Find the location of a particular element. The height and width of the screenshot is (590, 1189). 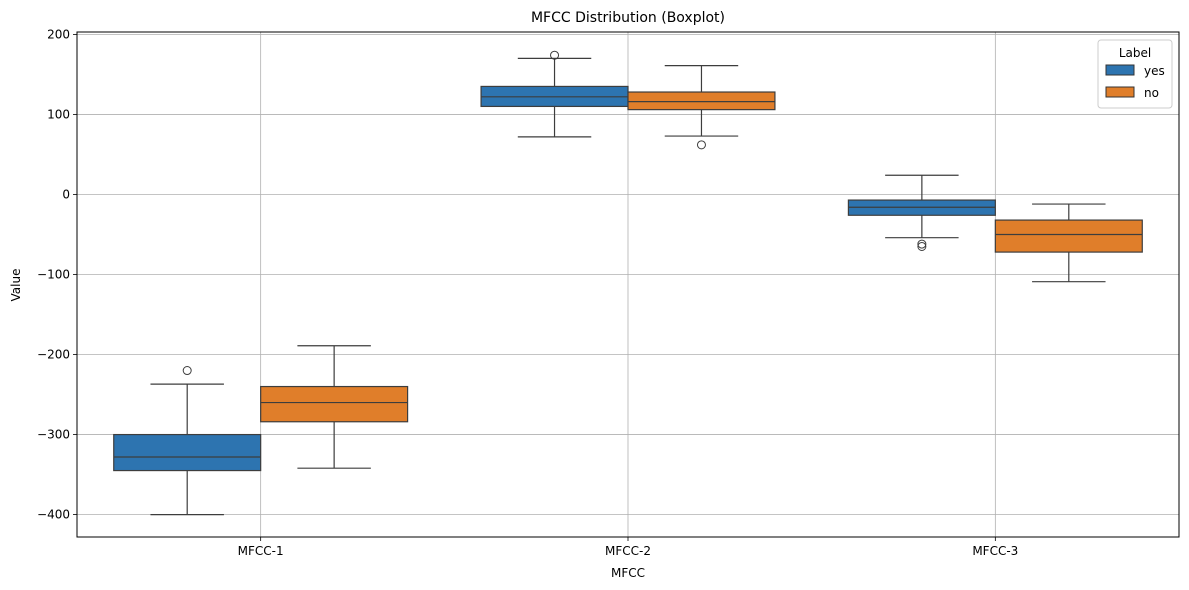

legend-swatch-no is located at coordinates (1120, 92).